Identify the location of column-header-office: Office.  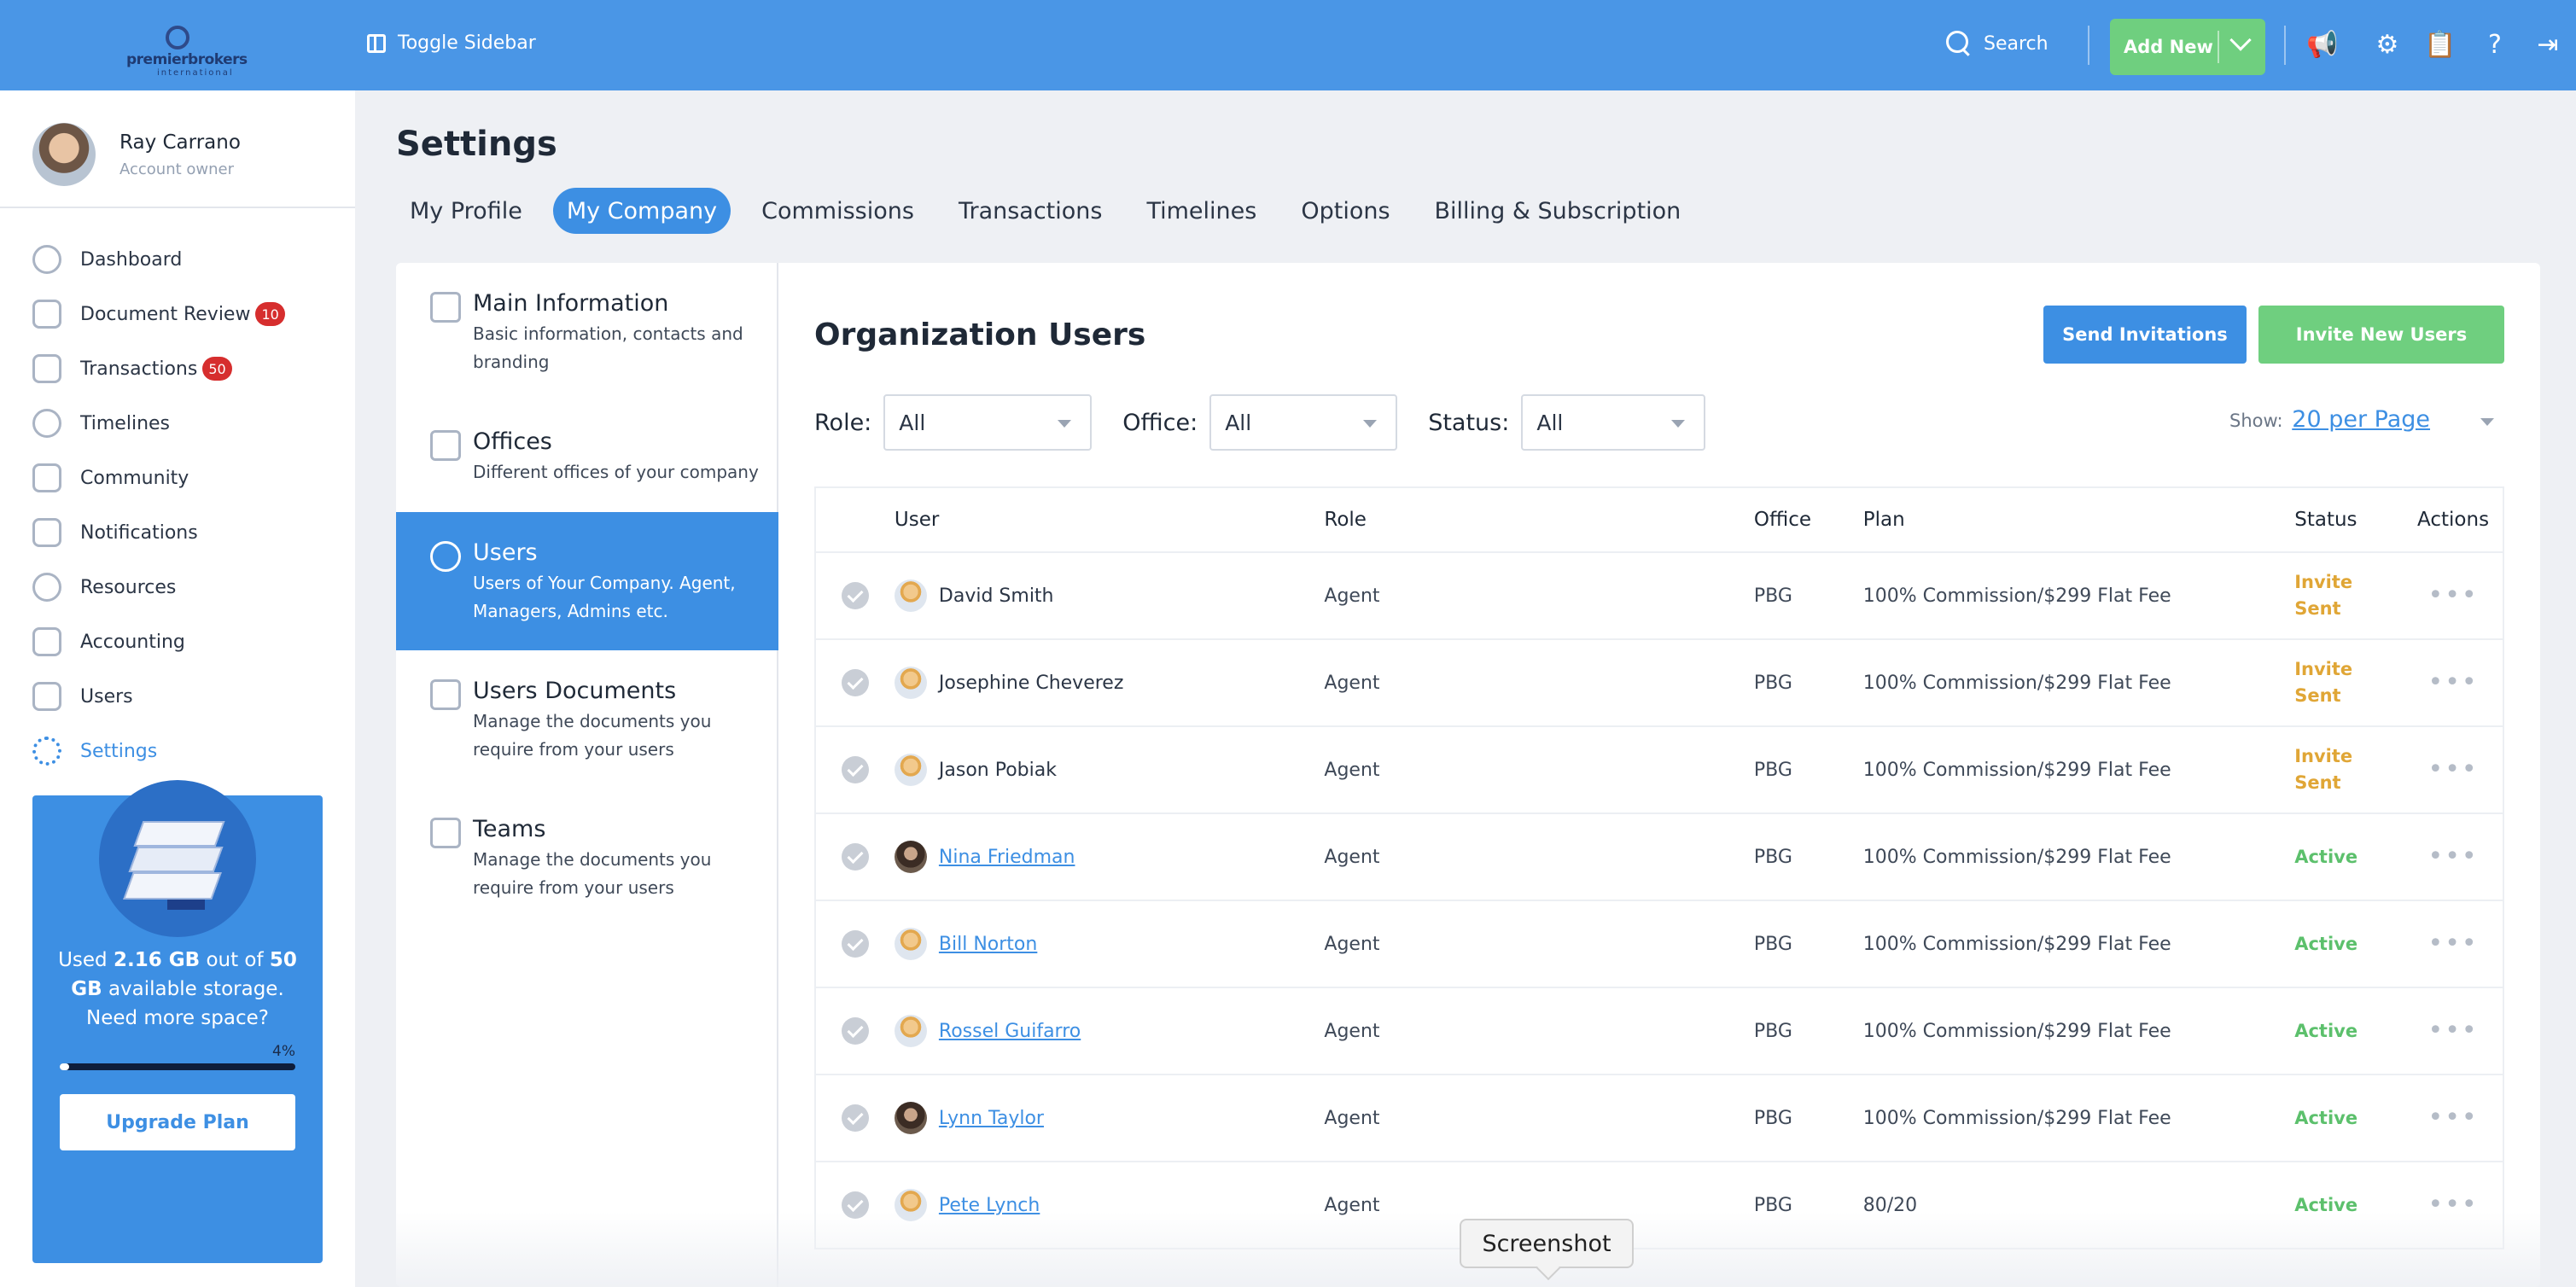
(1782, 520).